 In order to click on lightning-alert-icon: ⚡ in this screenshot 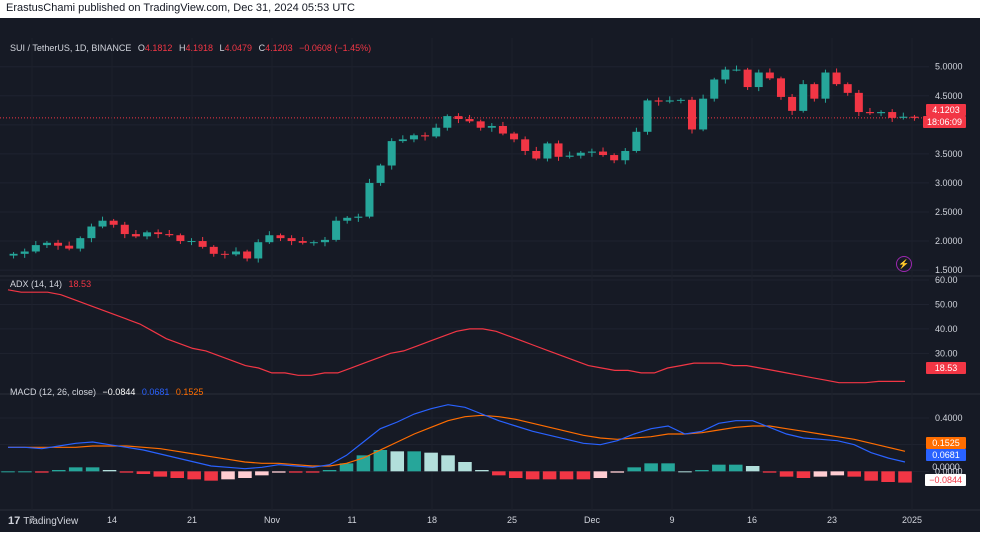, I will do `click(904, 264)`.